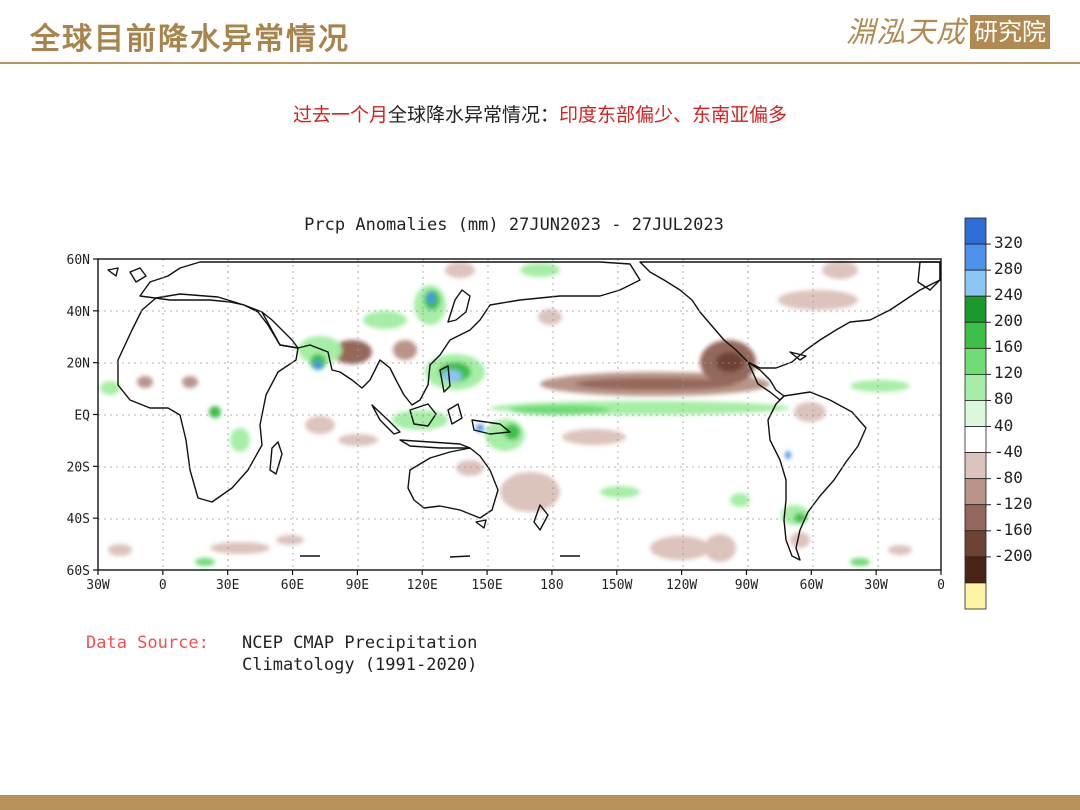 The height and width of the screenshot is (810, 1080). I want to click on lon-tick-label: 60W, so click(812, 585).